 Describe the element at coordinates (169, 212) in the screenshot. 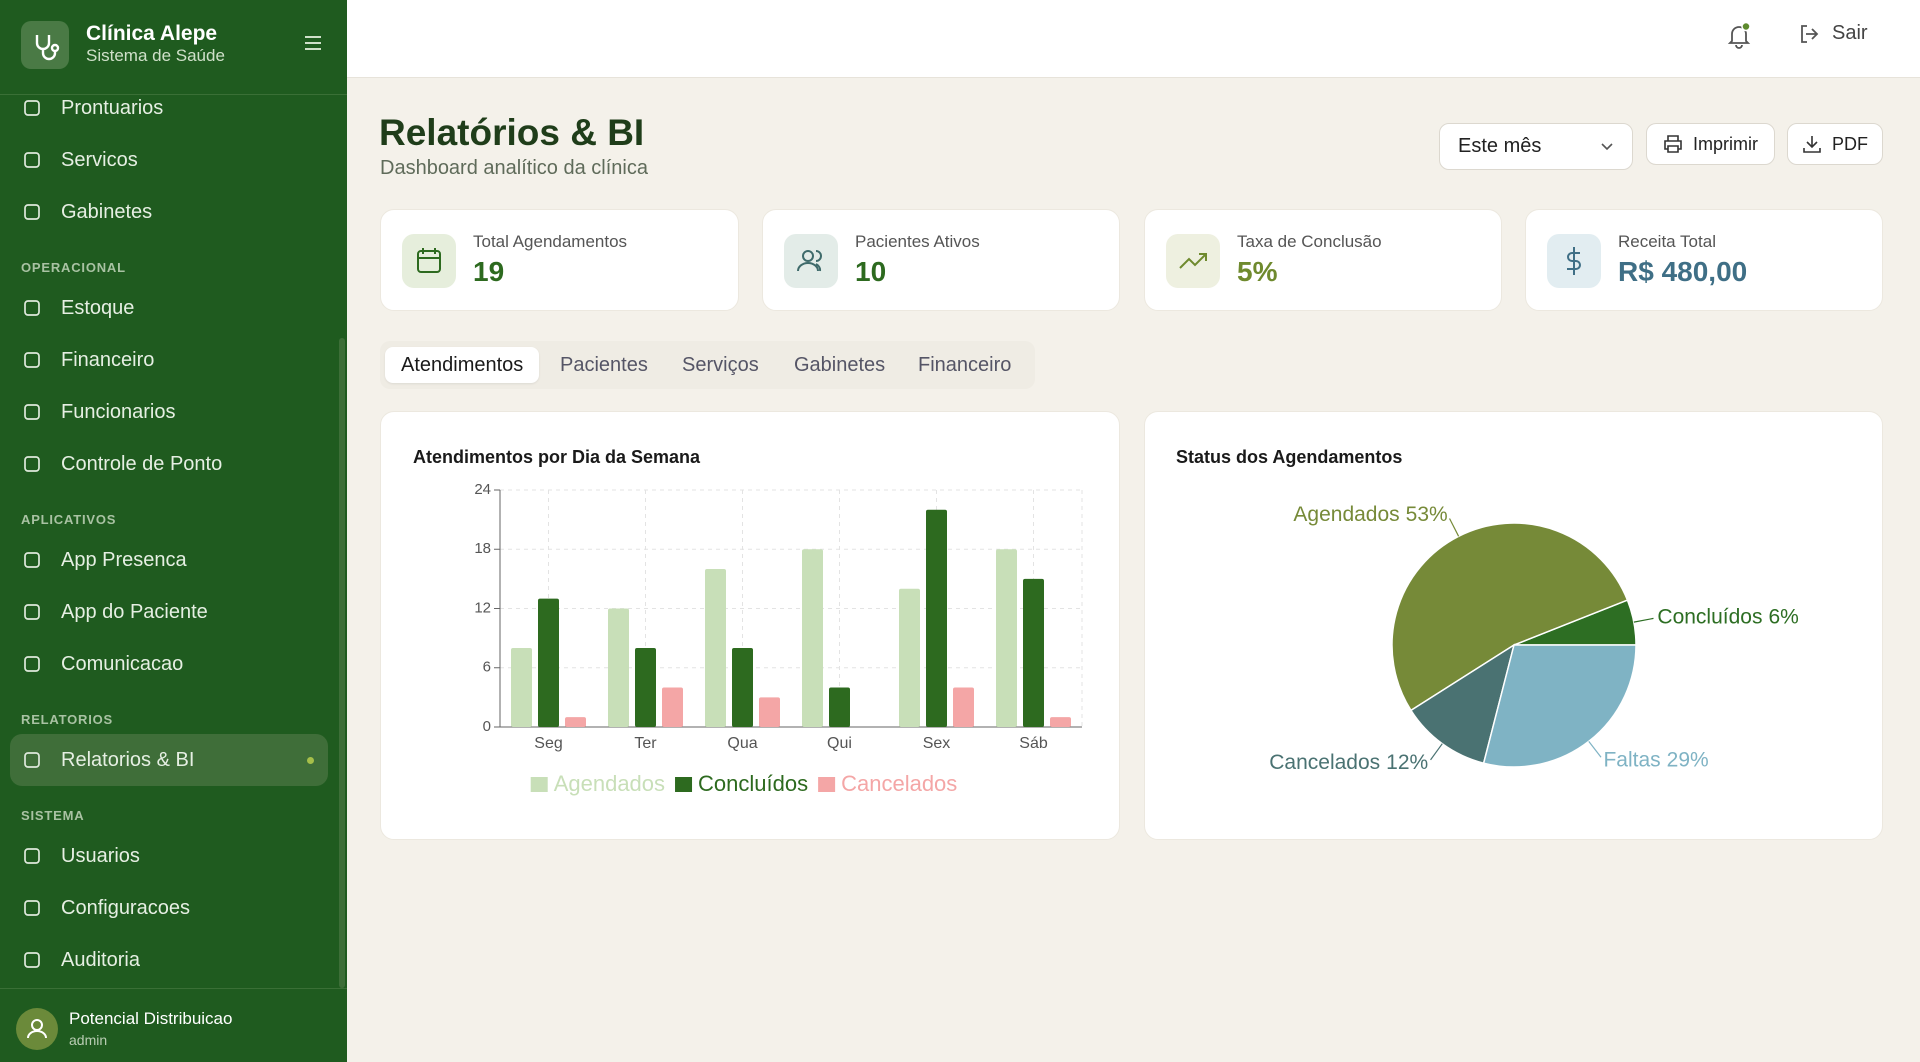

I see `nav-item: Gabinetes` at that location.